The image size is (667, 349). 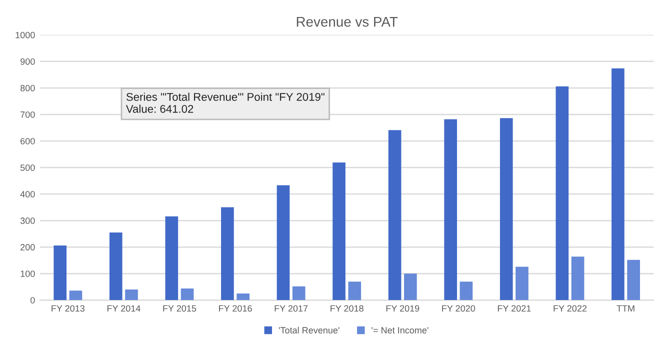 I want to click on y-tick-label: 0, so click(x=32, y=300).